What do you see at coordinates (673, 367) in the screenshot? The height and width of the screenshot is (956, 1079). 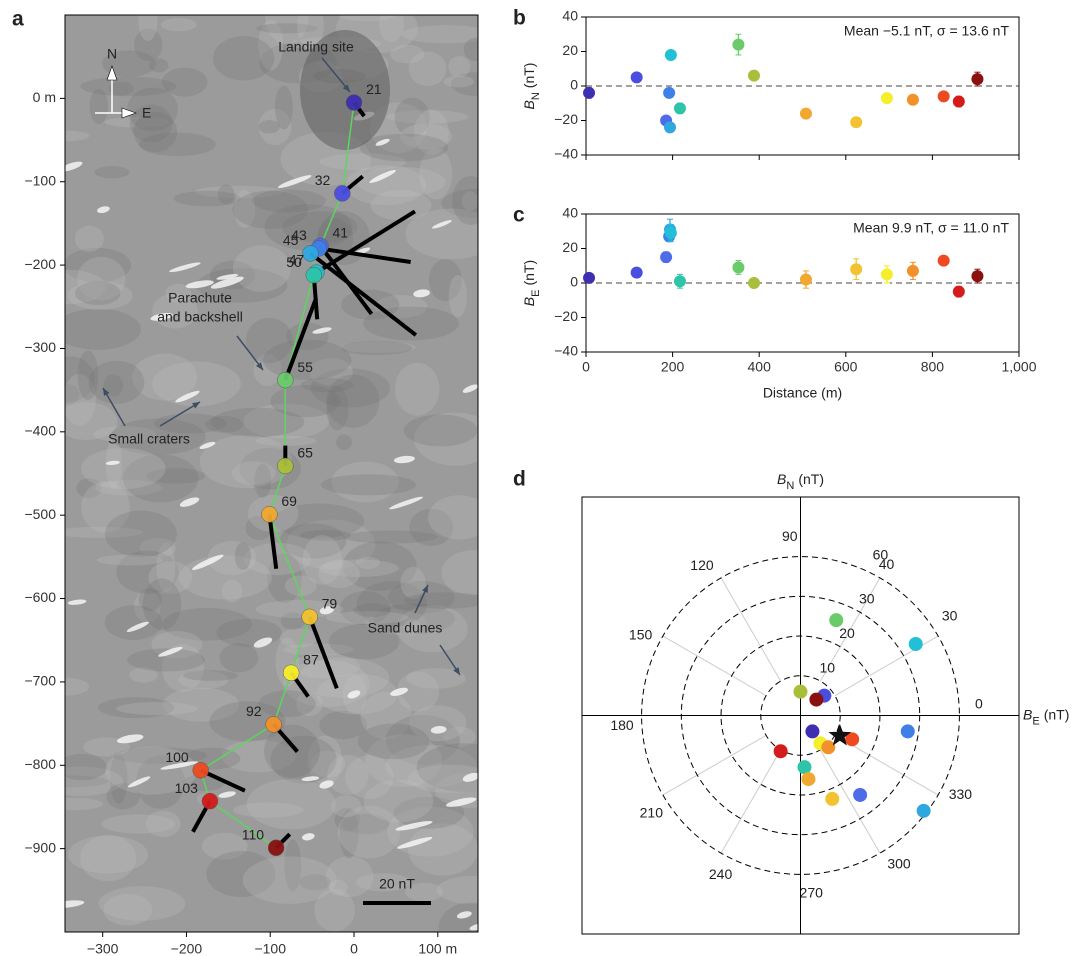 I see `x-tick-label: 200` at bounding box center [673, 367].